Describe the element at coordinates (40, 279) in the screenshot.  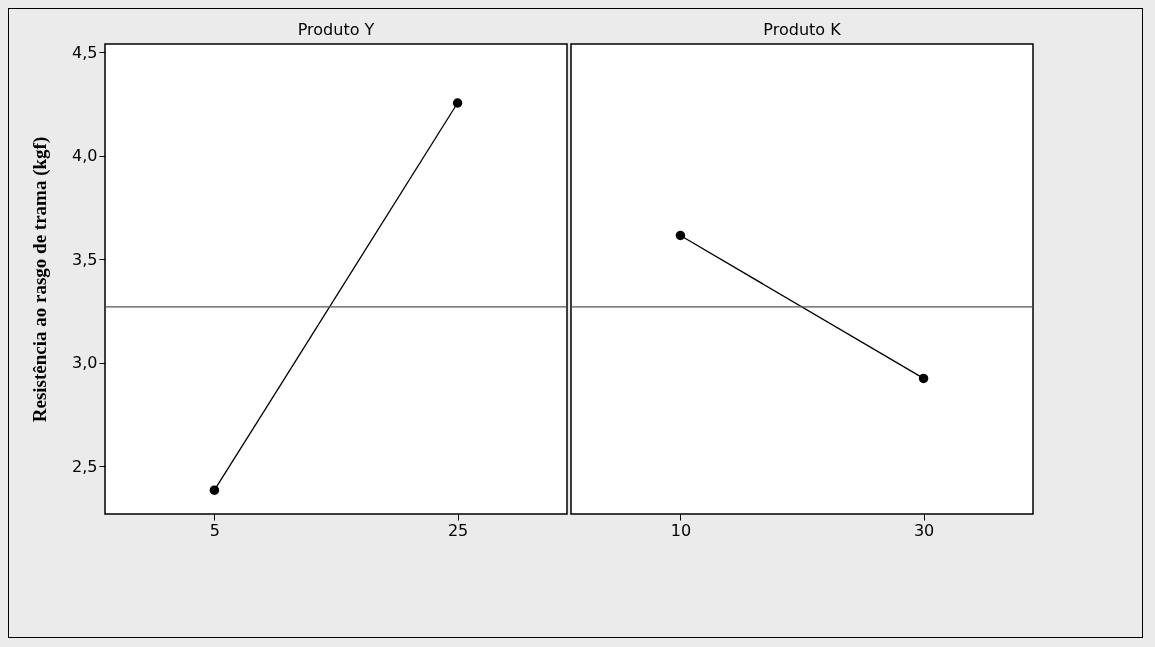
I see `y-axis-title: Resistência ao rasgo de trama (kgf)` at that location.